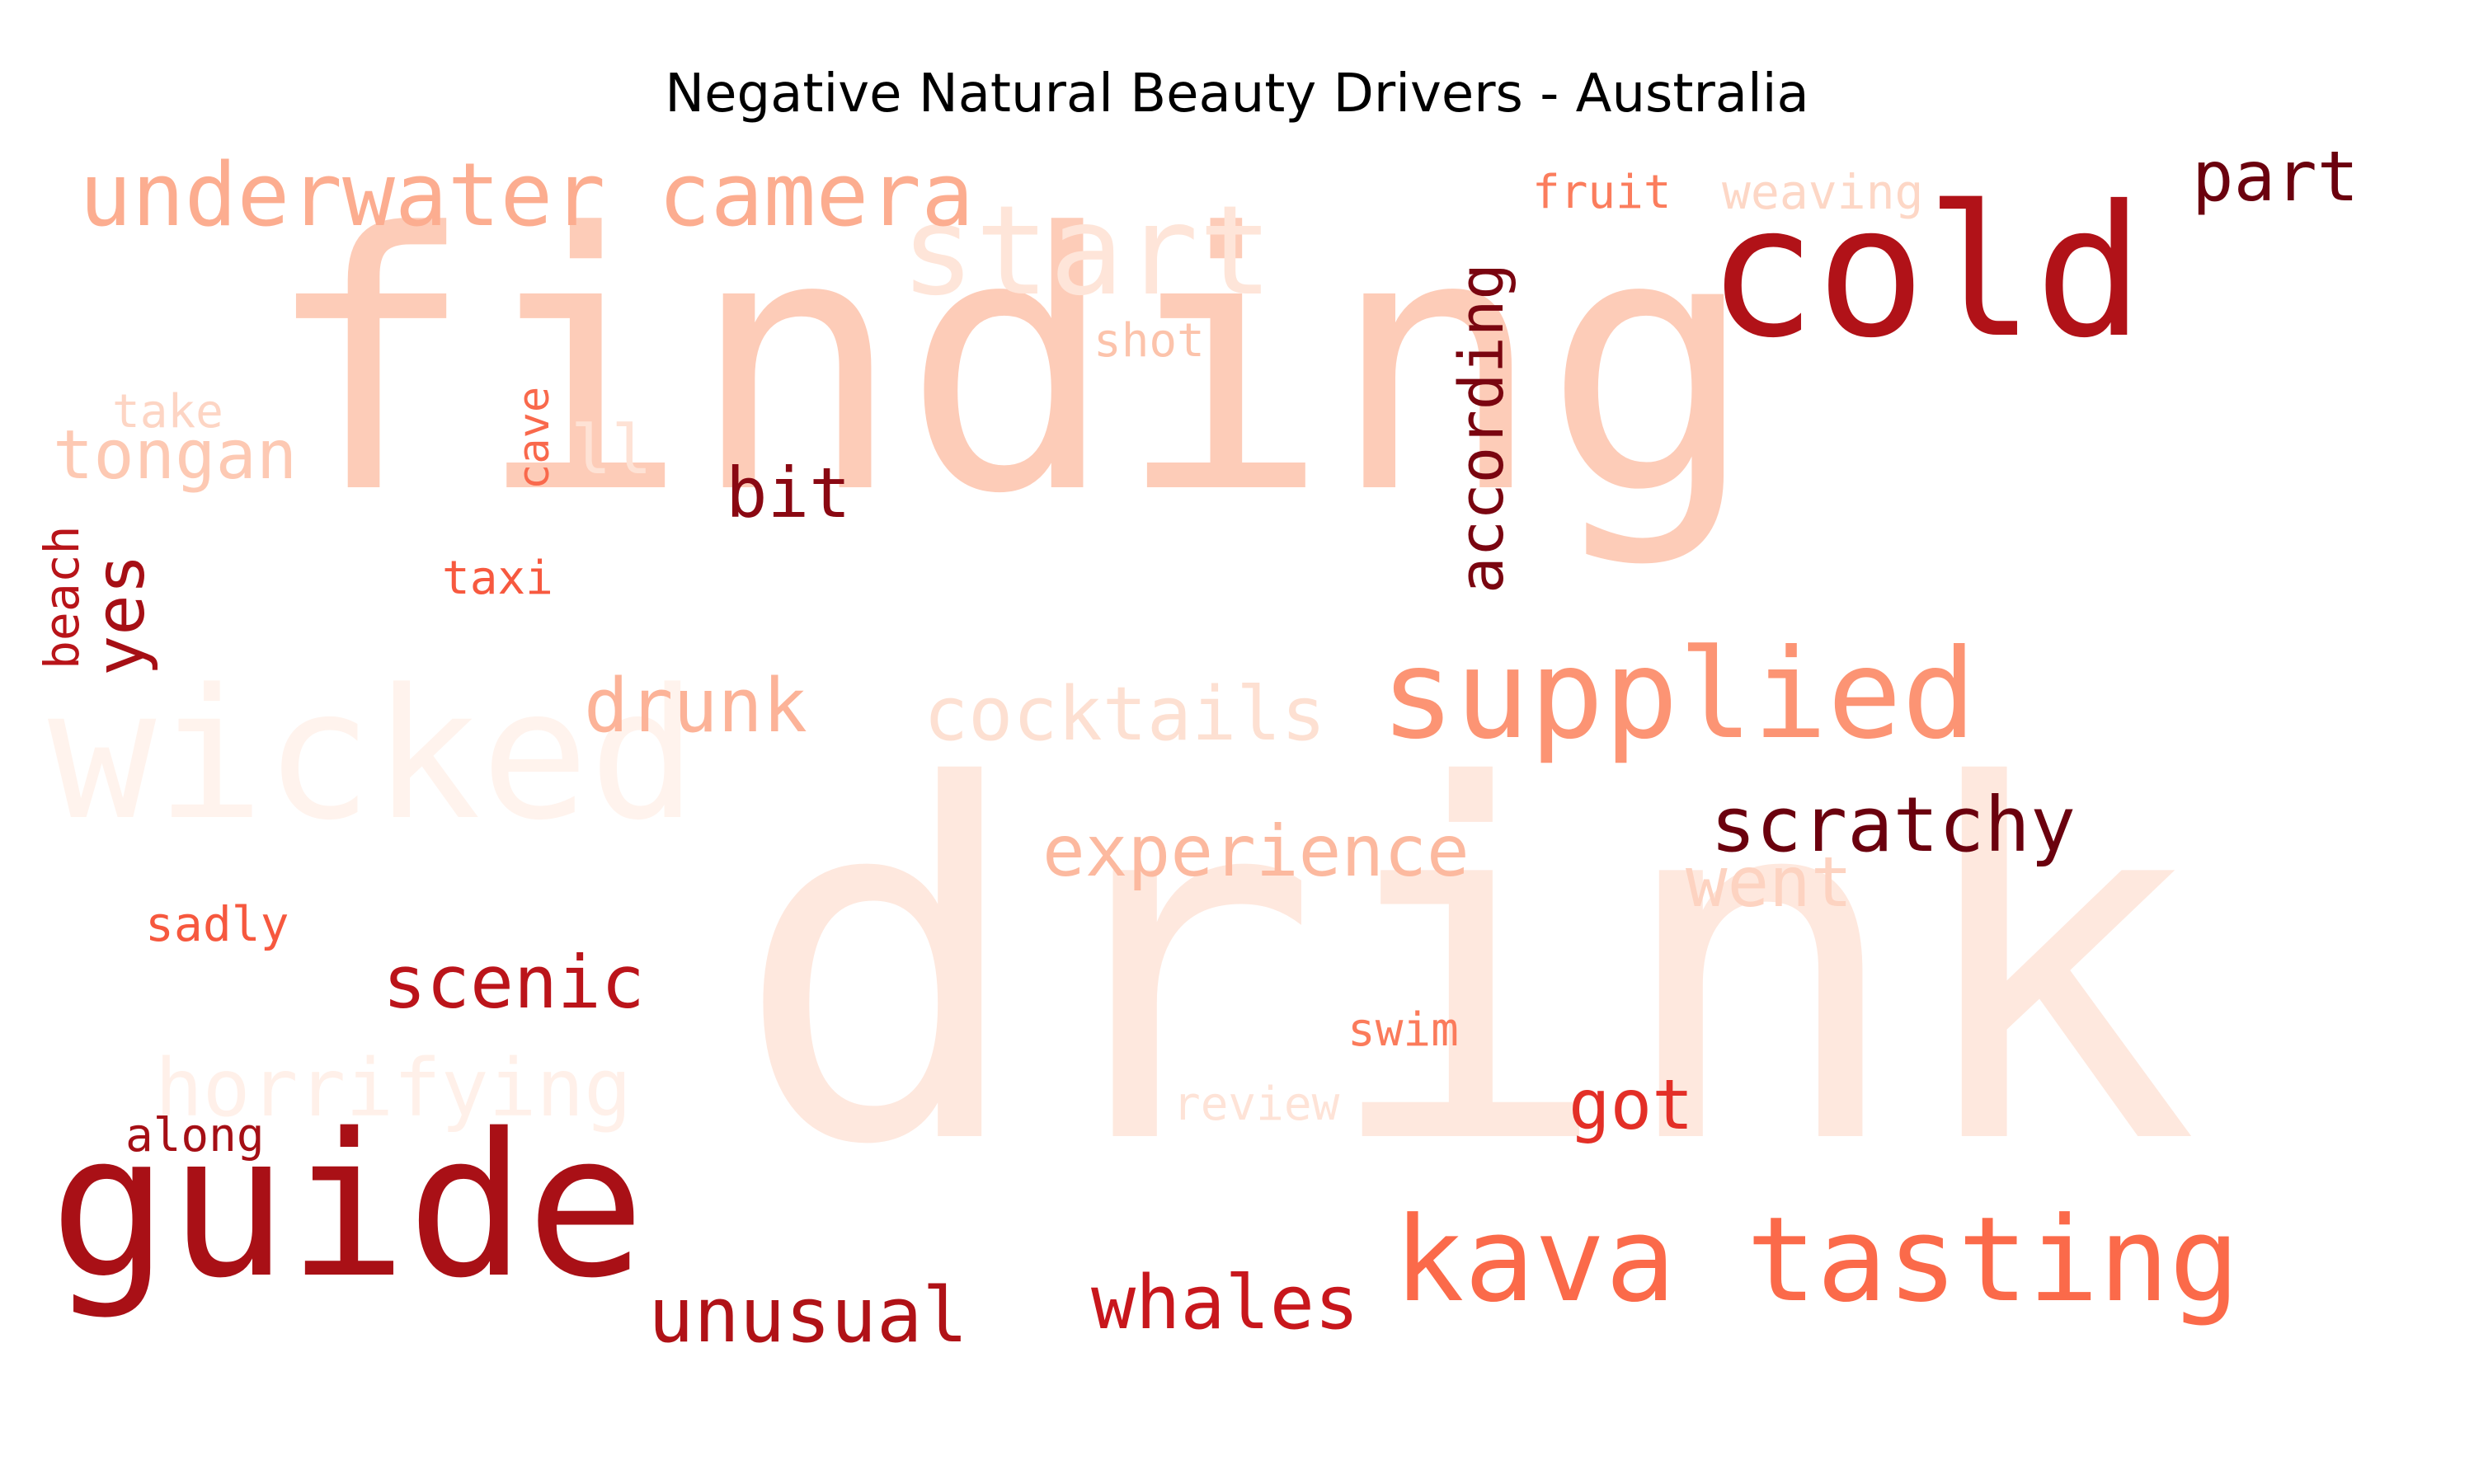 Image resolution: width=2474 pixels, height=1484 pixels. Describe the element at coordinates (1403, 1030) in the screenshot. I see `word-swim: swim` at that location.